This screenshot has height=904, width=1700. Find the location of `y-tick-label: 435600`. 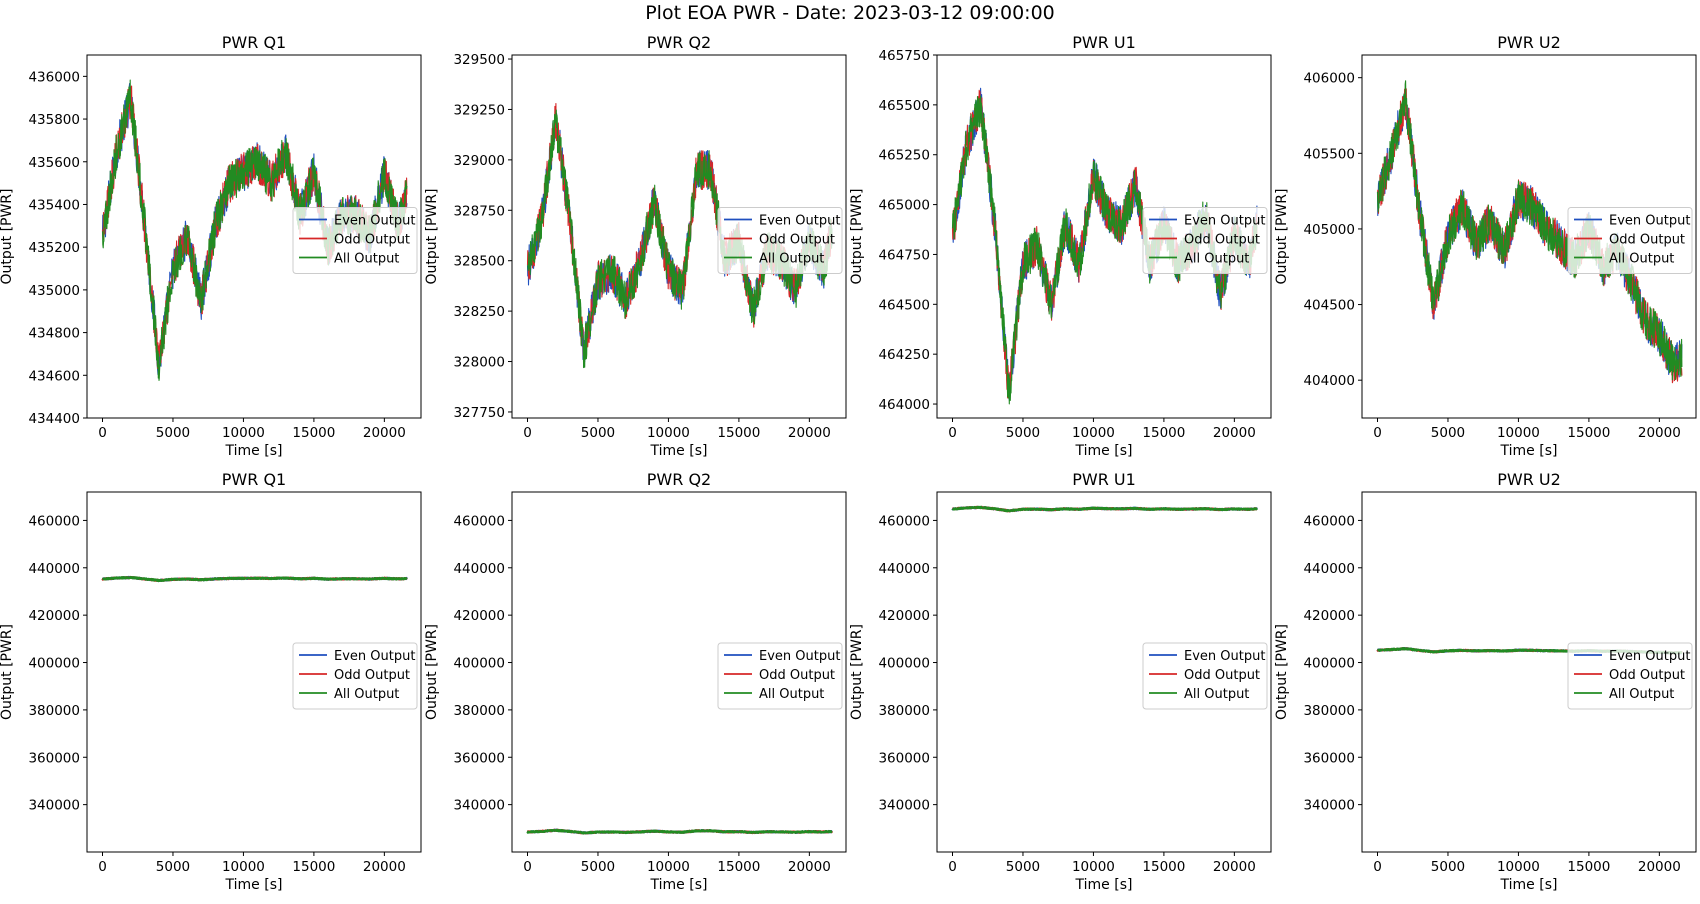

y-tick-label: 435600 is located at coordinates (54, 163).